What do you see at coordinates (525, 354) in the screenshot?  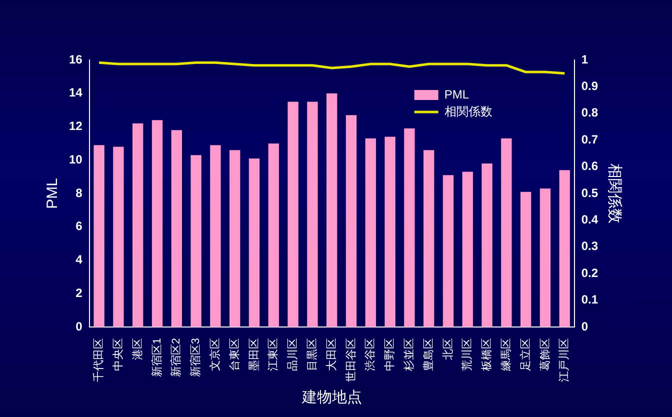 I see `x-tick-label: 足立区` at bounding box center [525, 354].